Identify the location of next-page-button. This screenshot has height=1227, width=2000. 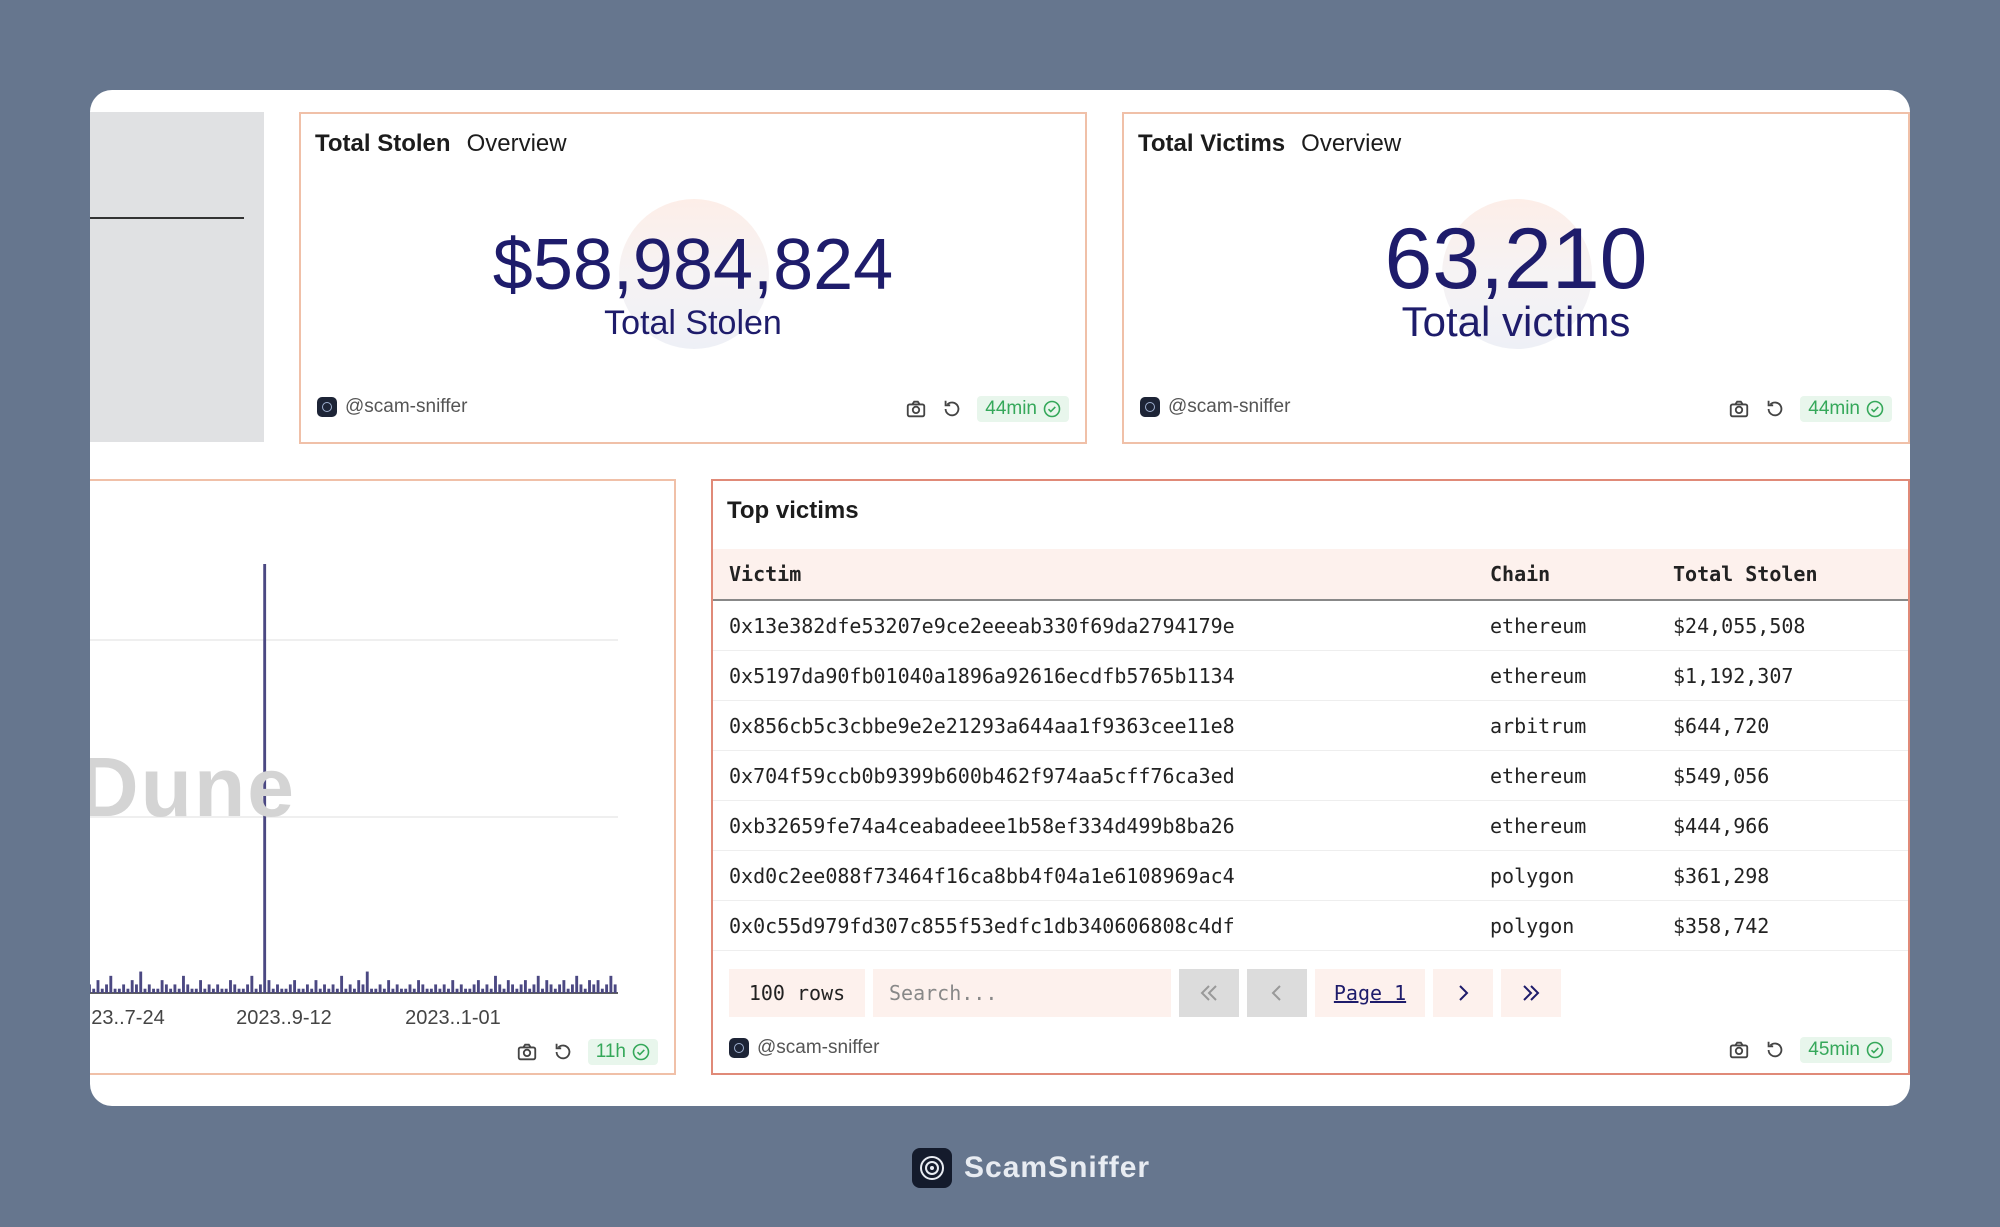
(1463, 993).